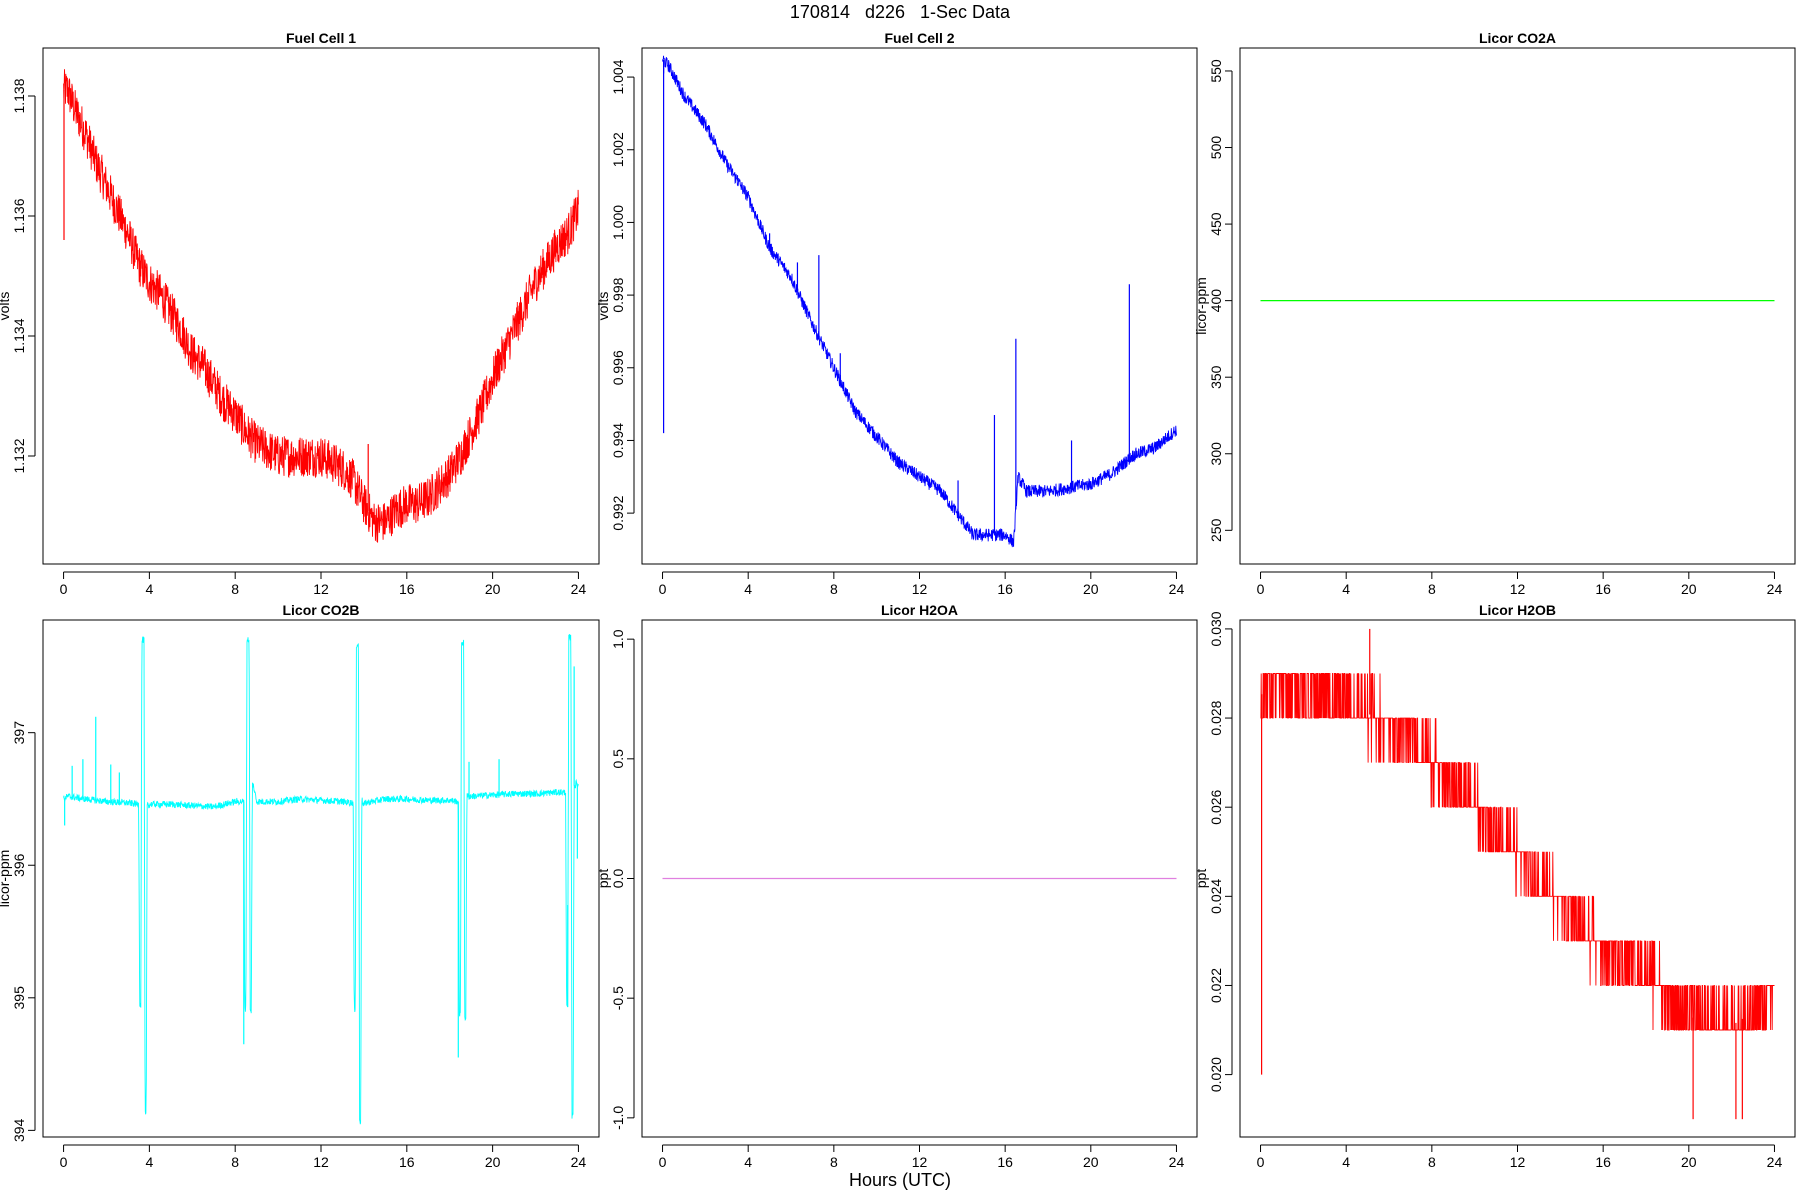 The height and width of the screenshot is (1200, 1800). I want to click on y-tick-label: 450, so click(1216, 224).